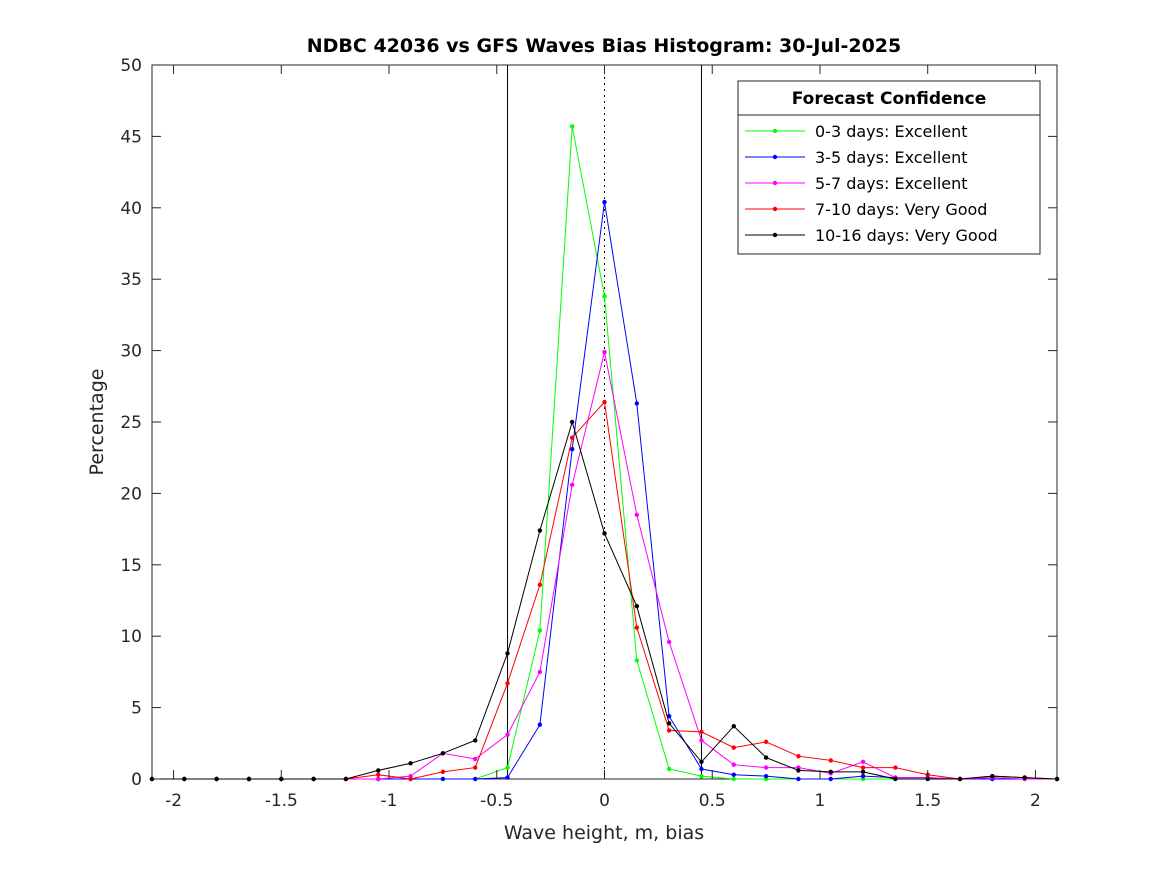 The height and width of the screenshot is (875, 1167). Describe the element at coordinates (131, 637) in the screenshot. I see `y-tick-label: 10` at that location.